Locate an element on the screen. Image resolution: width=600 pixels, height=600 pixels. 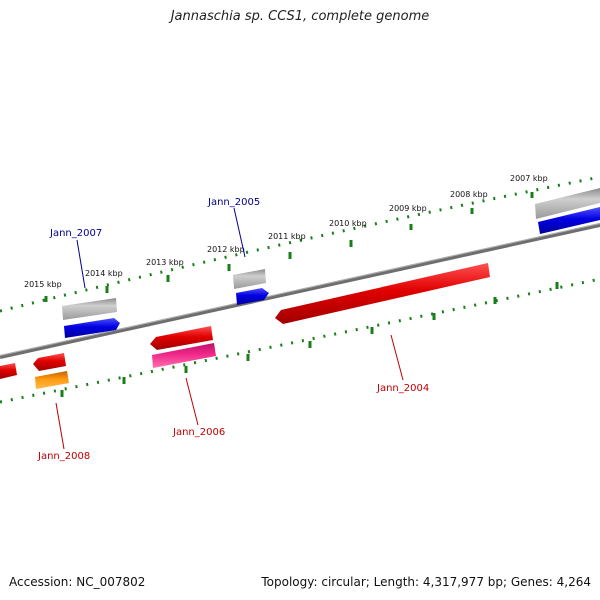
tick-label: 2011 kbp is located at coordinates (287, 236).